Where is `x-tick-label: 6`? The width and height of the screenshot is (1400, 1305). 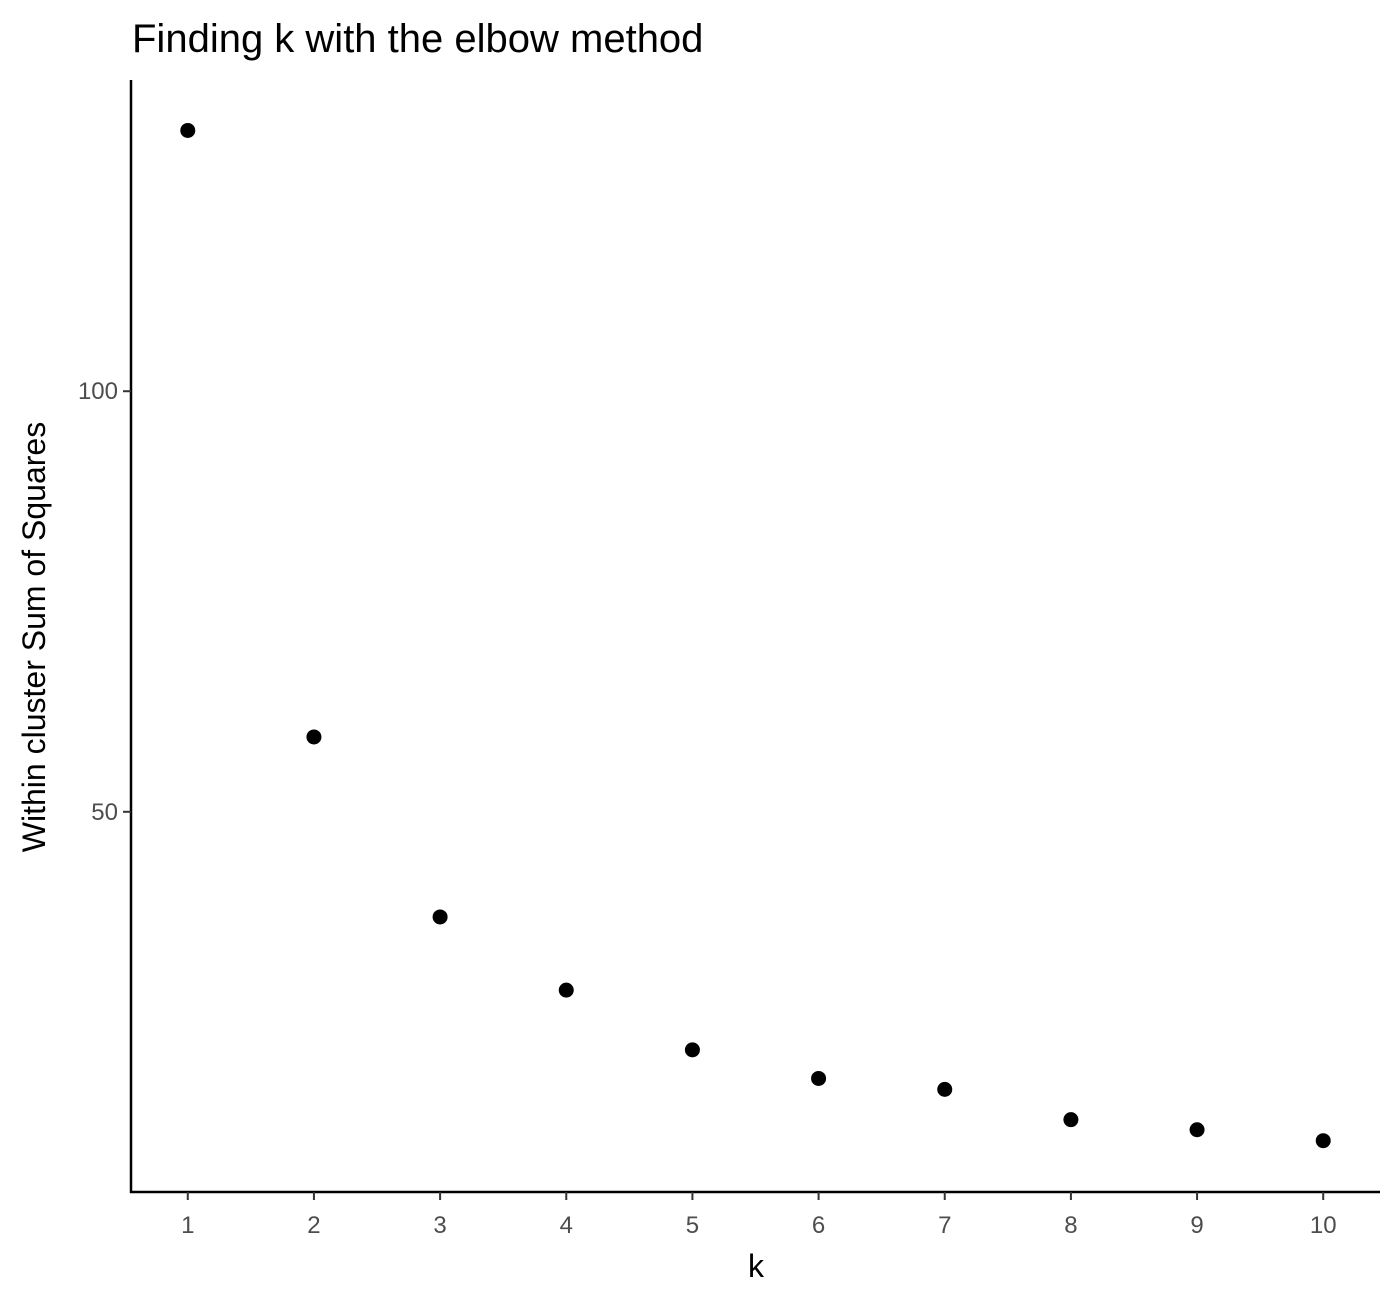 x-tick-label: 6 is located at coordinates (818, 1225).